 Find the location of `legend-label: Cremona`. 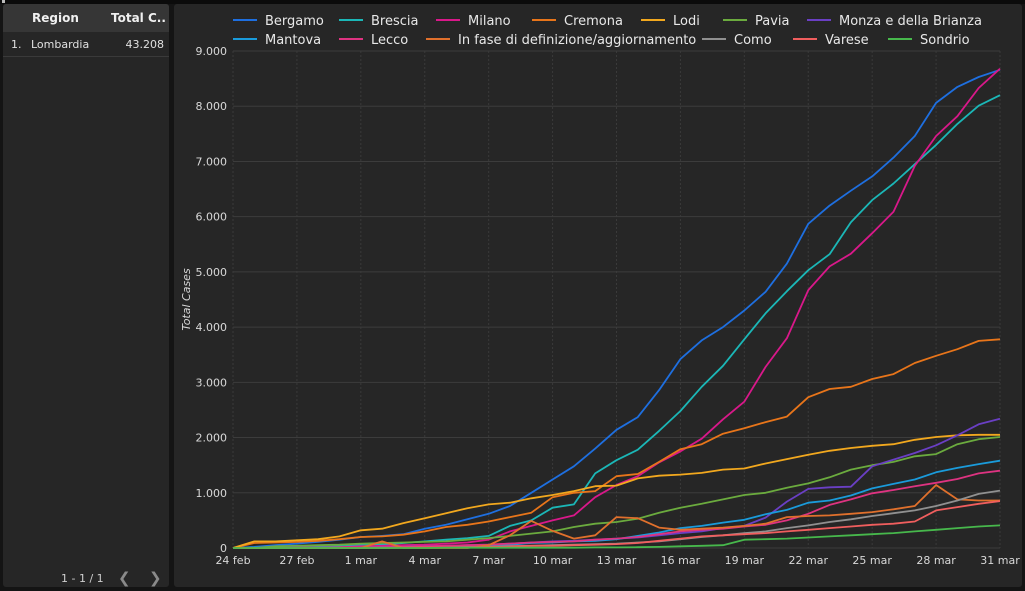

legend-label: Cremona is located at coordinates (593, 21).